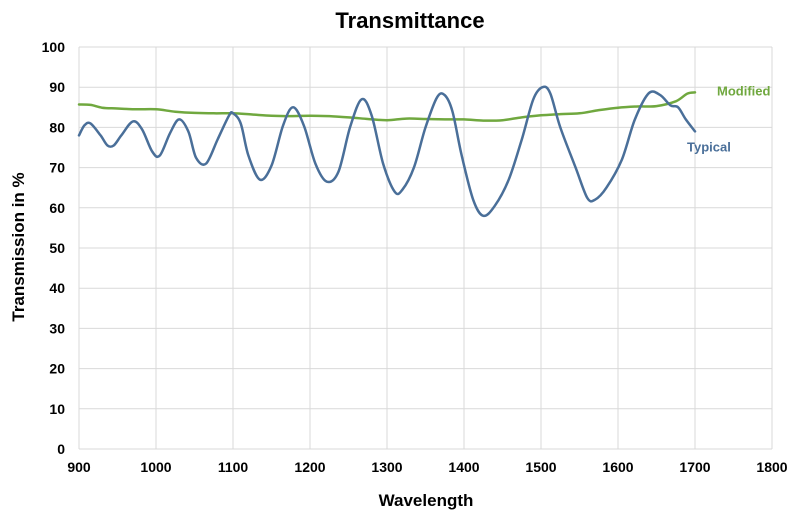  Describe the element at coordinates (694, 467) in the screenshot. I see `x-tick-label: 1700` at that location.